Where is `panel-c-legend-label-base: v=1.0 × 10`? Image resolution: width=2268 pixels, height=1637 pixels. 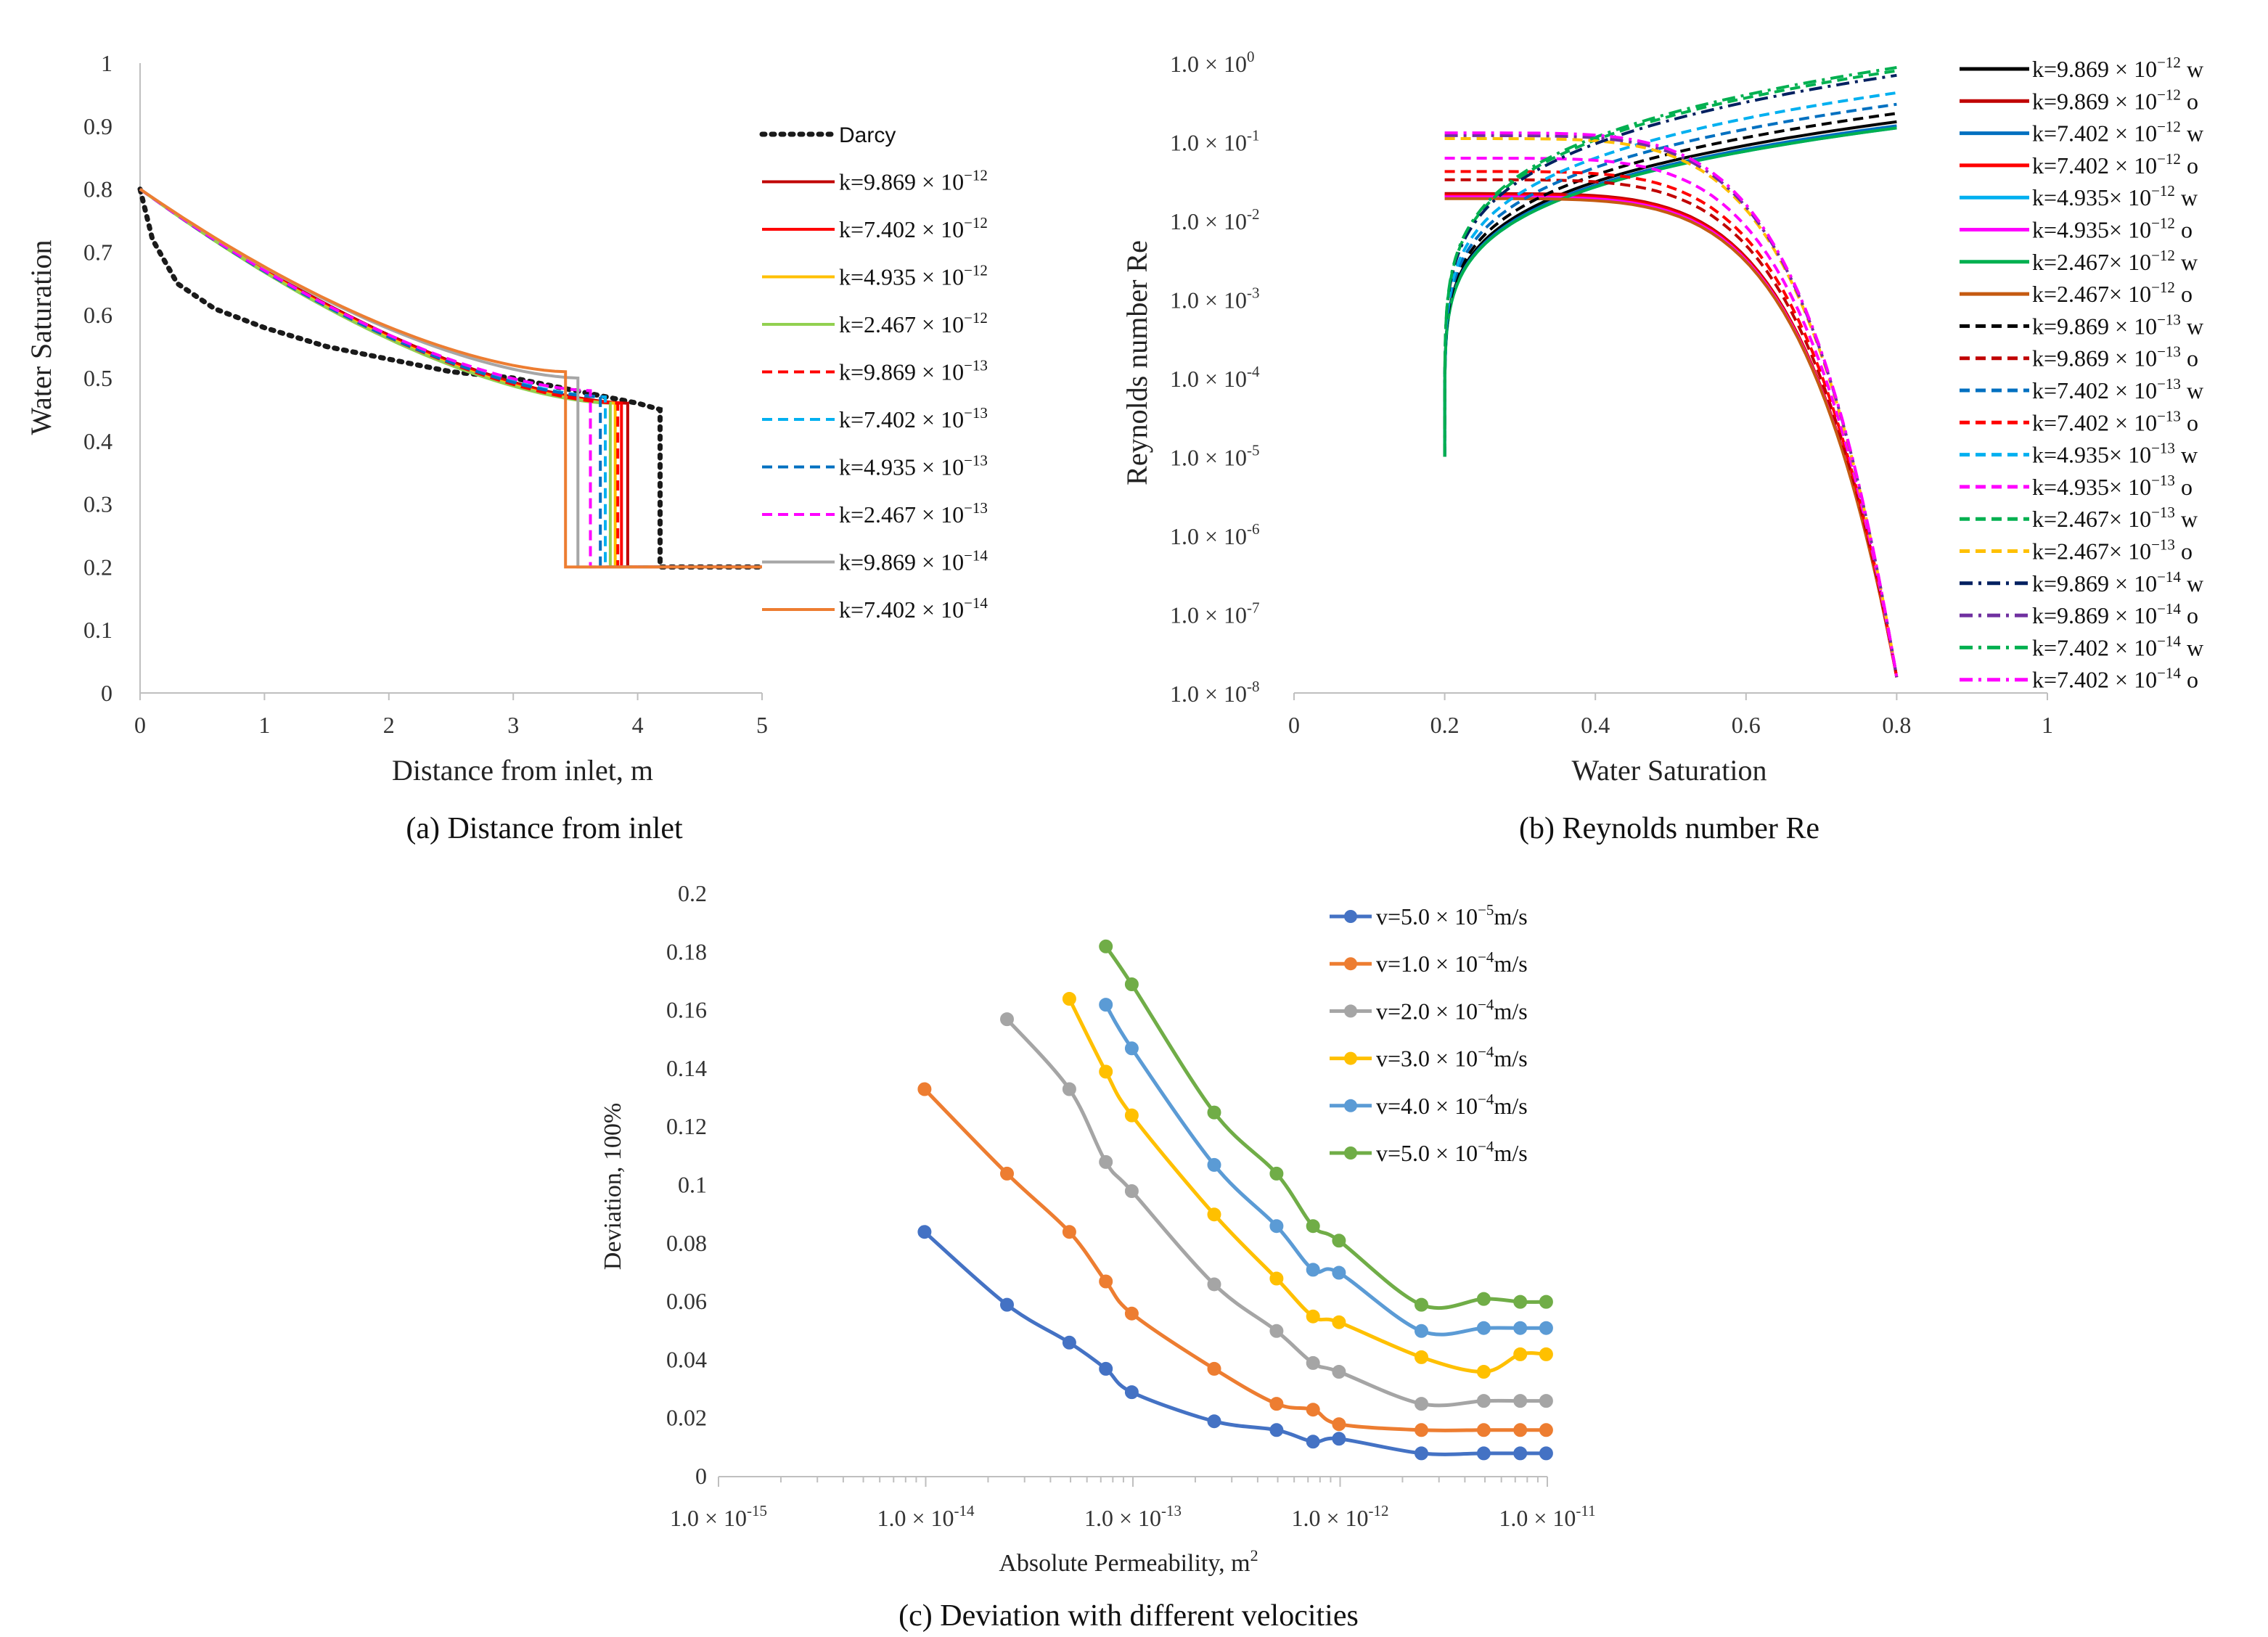 panel-c-legend-label-base: v=1.0 × 10 is located at coordinates (1427, 964).